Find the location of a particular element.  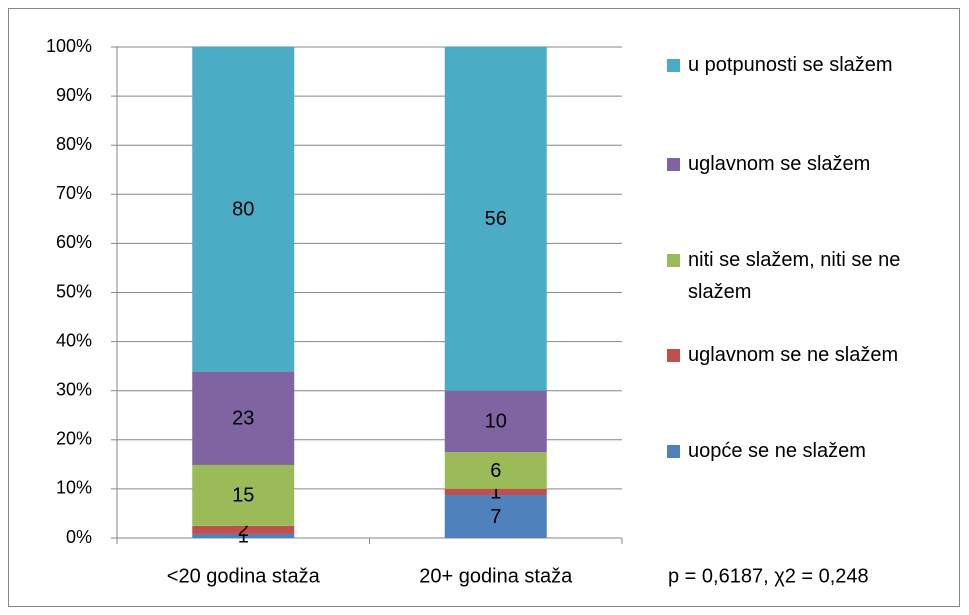

legend-entry: uopće se ne slažem is located at coordinates (808, 451).